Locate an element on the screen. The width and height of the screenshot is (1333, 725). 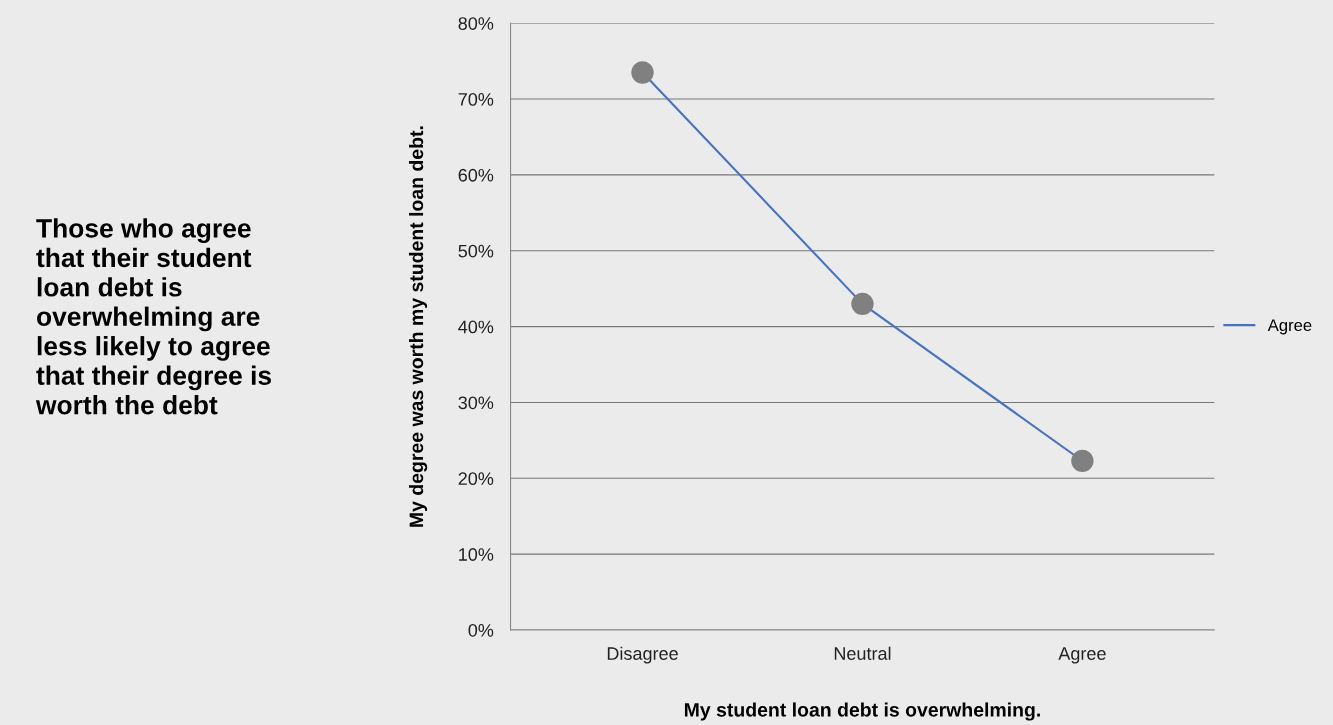
y-tick-label: 50% is located at coordinates (476, 251).